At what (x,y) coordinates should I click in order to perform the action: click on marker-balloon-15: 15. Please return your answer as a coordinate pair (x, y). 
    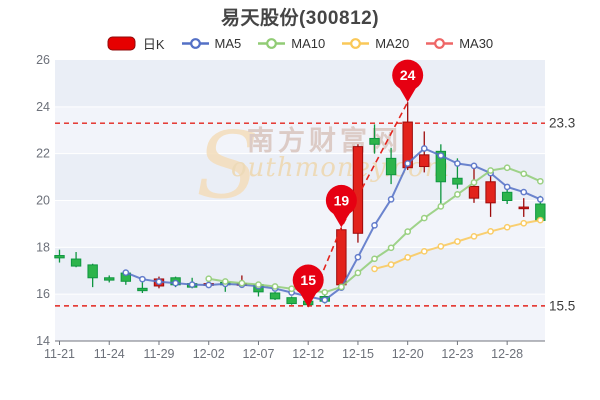
    Looking at the image, I should click on (308, 286).